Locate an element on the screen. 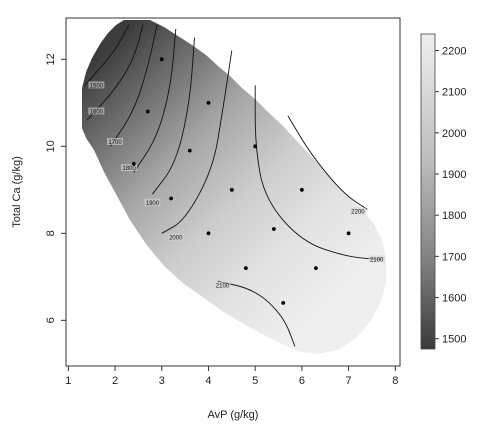 The image size is (484, 438). colorbar-label-2: 1700 is located at coordinates (454, 257).